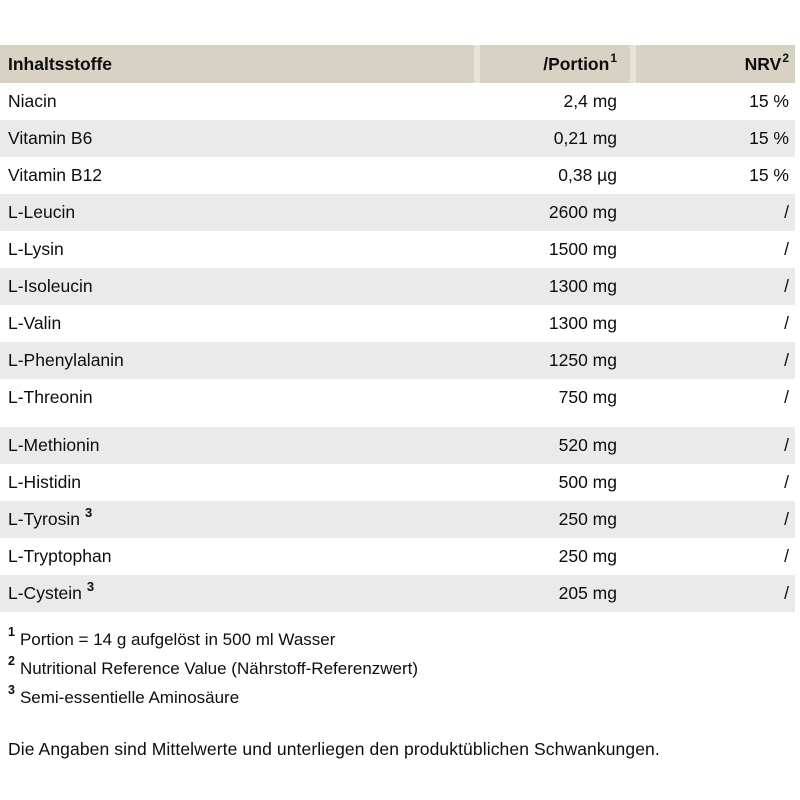 The image size is (800, 800). Describe the element at coordinates (50, 397) in the screenshot. I see `ingredient-name-cell: L-Threonin` at that location.